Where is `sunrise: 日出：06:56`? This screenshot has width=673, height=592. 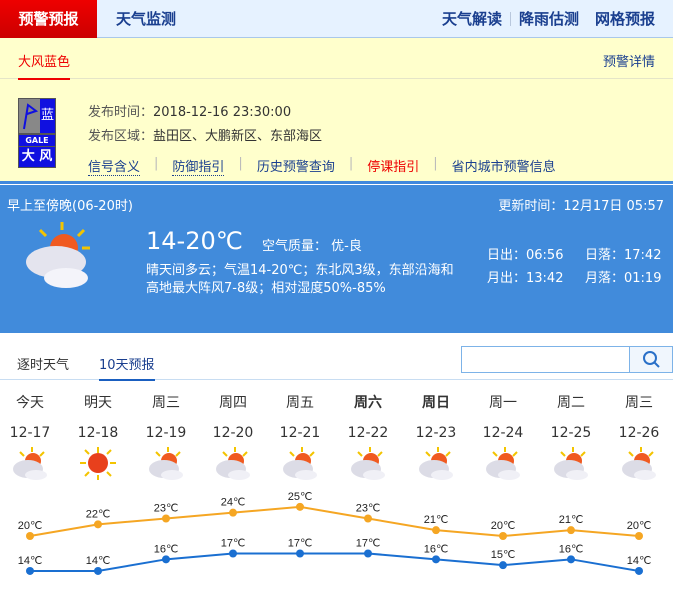
sunrise: 日出：06:56 is located at coordinates (525, 255).